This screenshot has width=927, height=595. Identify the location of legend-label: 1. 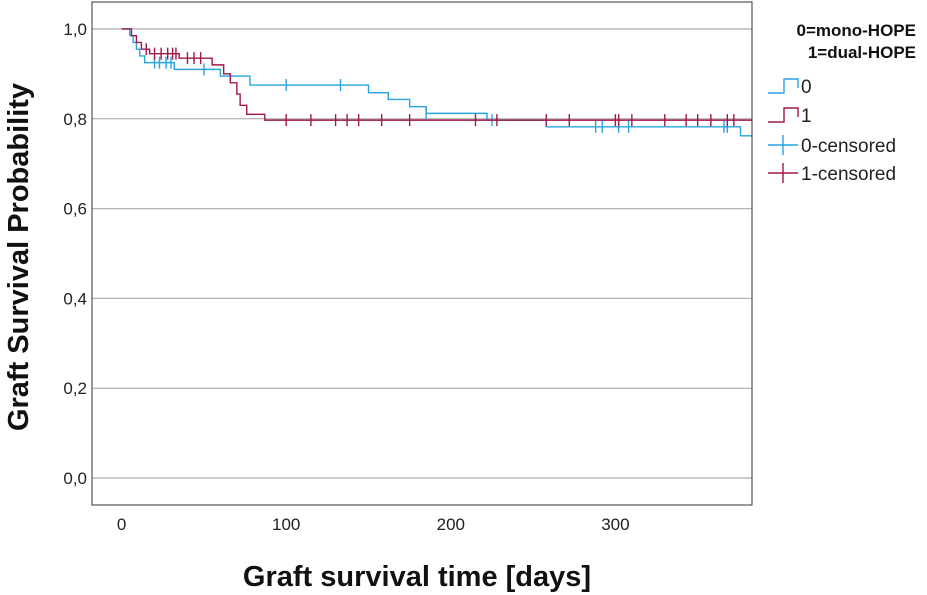
(806, 116).